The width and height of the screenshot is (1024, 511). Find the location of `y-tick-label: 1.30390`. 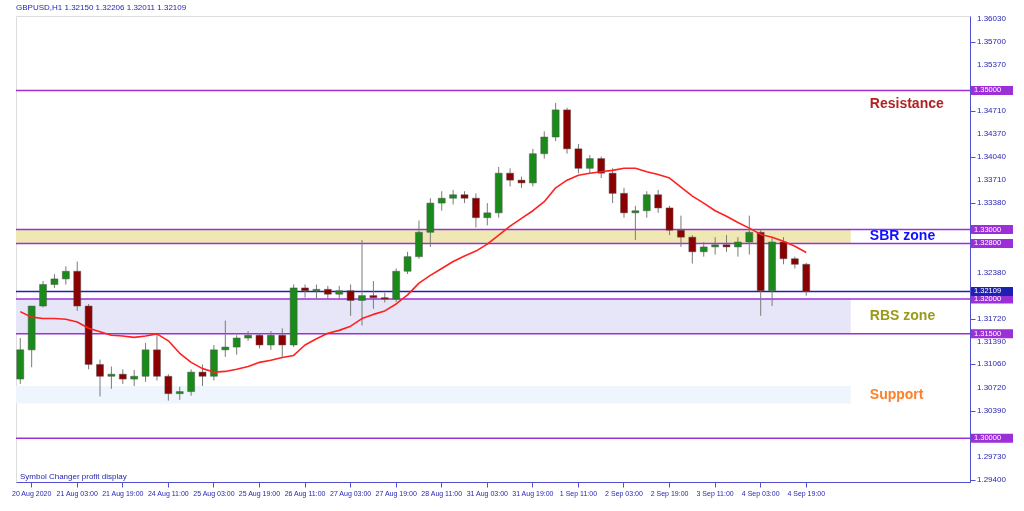

y-tick-label: 1.30390 is located at coordinates (992, 411).